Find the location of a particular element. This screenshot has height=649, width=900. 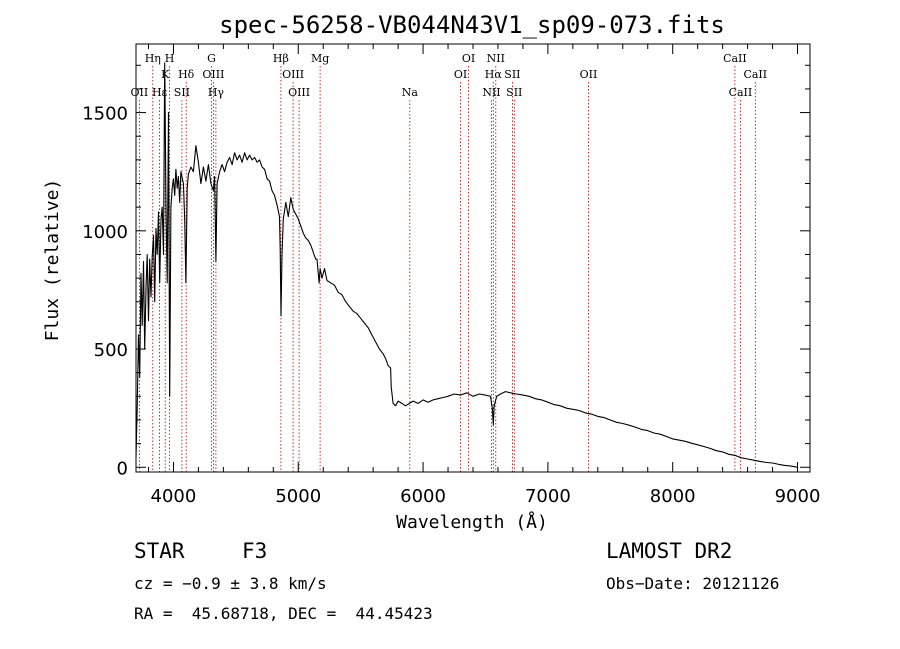

y-tick-label: 500 is located at coordinates (111, 350).